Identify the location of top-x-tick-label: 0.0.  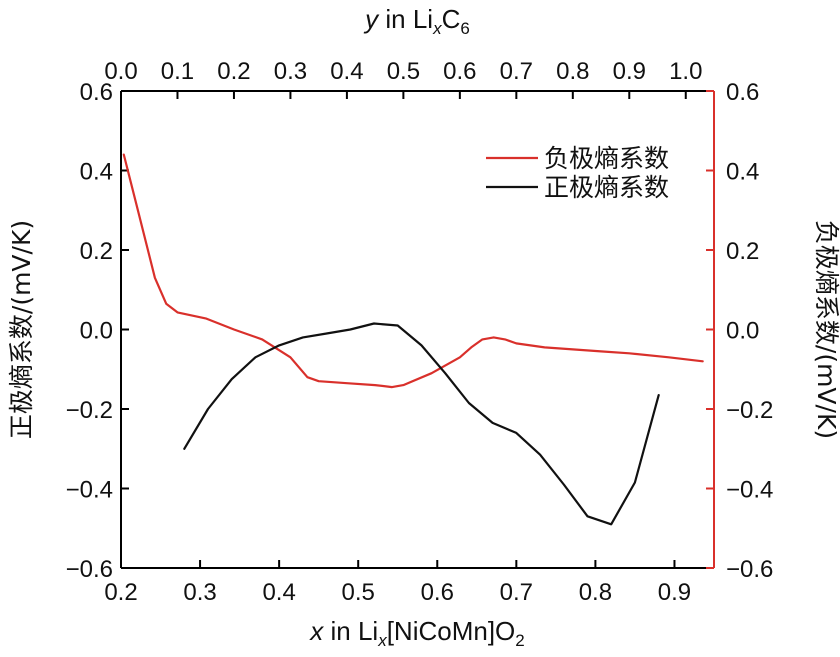
(120, 71).